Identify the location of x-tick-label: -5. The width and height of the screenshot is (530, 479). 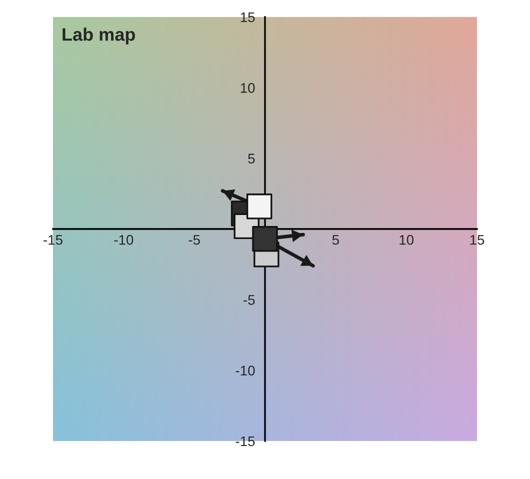
(194, 240).